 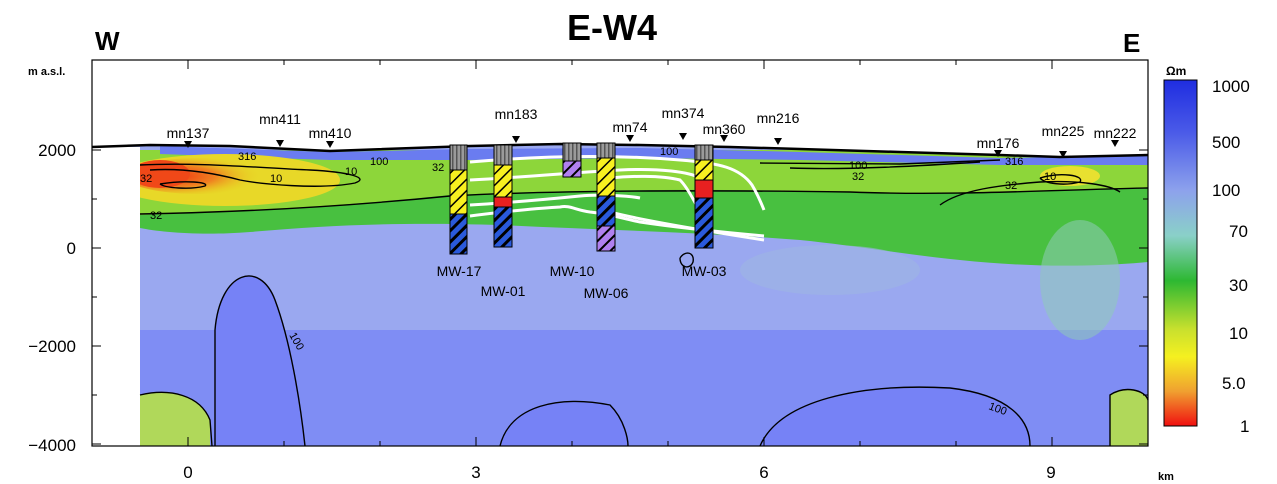 I want to click on x-tick-labels: 0 3 6 9, so click(x=619, y=472).